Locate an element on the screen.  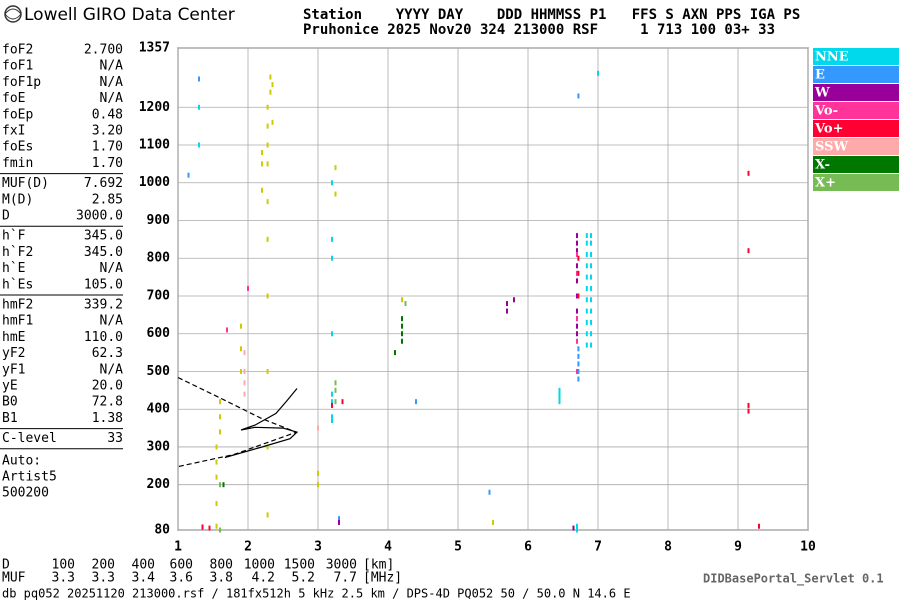
param-name: M(D) is located at coordinates (17, 199).